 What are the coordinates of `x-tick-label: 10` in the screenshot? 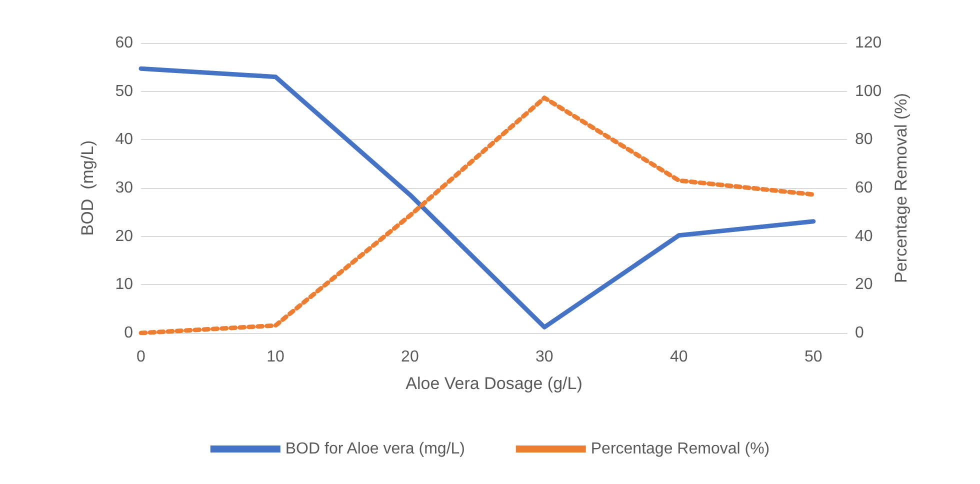 It's located at (275, 357).